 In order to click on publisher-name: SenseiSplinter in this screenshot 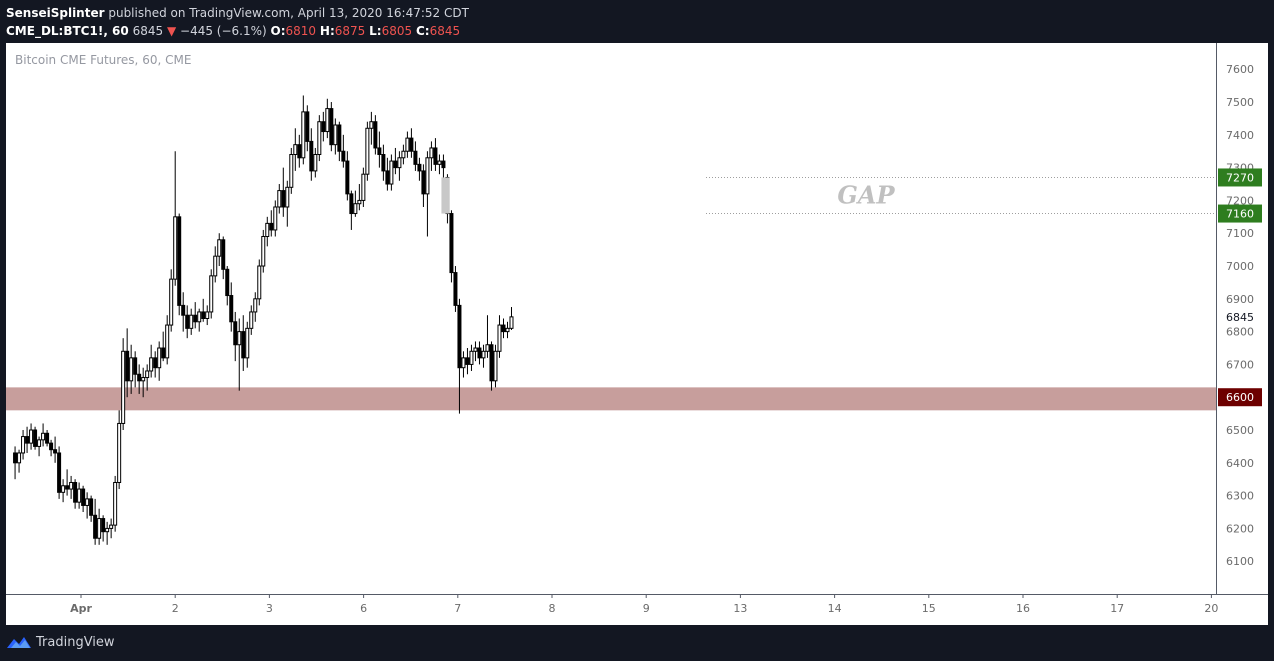, I will do `click(55, 13)`.